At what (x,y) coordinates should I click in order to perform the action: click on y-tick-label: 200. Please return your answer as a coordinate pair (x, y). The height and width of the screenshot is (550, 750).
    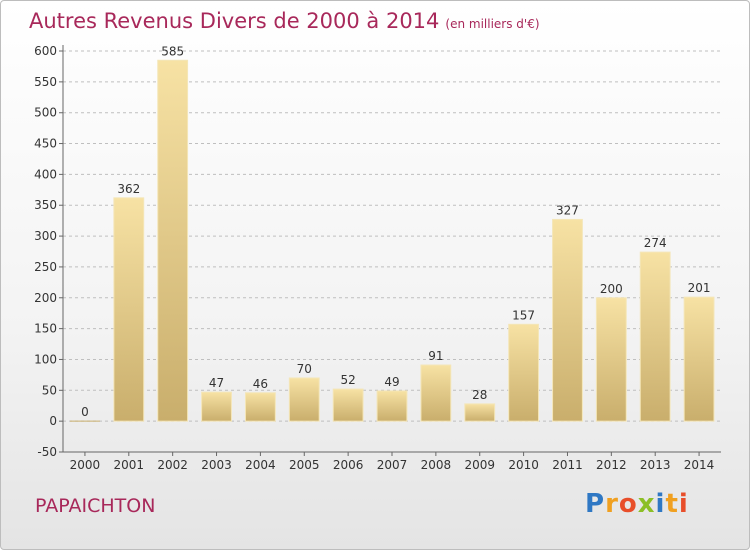
    Looking at the image, I should click on (45, 298).